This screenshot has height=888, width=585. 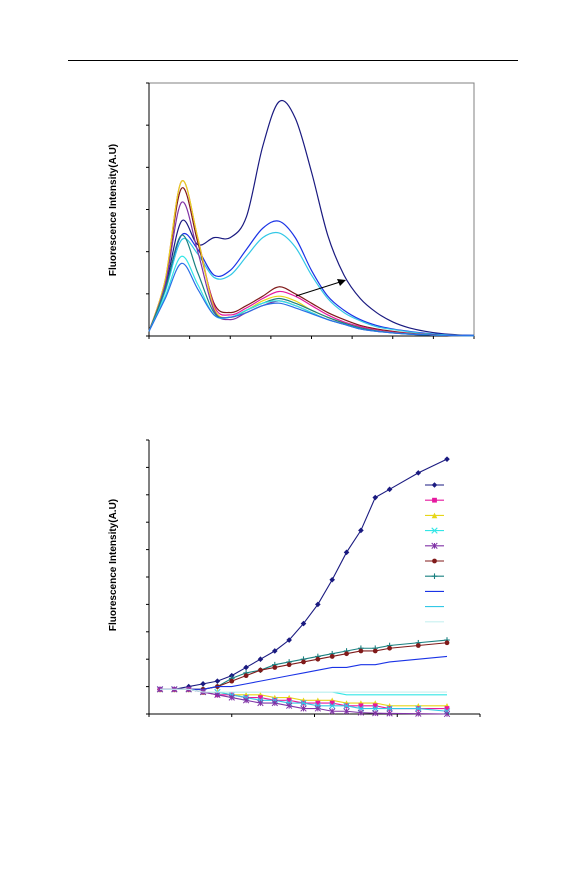 What do you see at coordinates (293, 60) in the screenshot?
I see `page-header-rule` at bounding box center [293, 60].